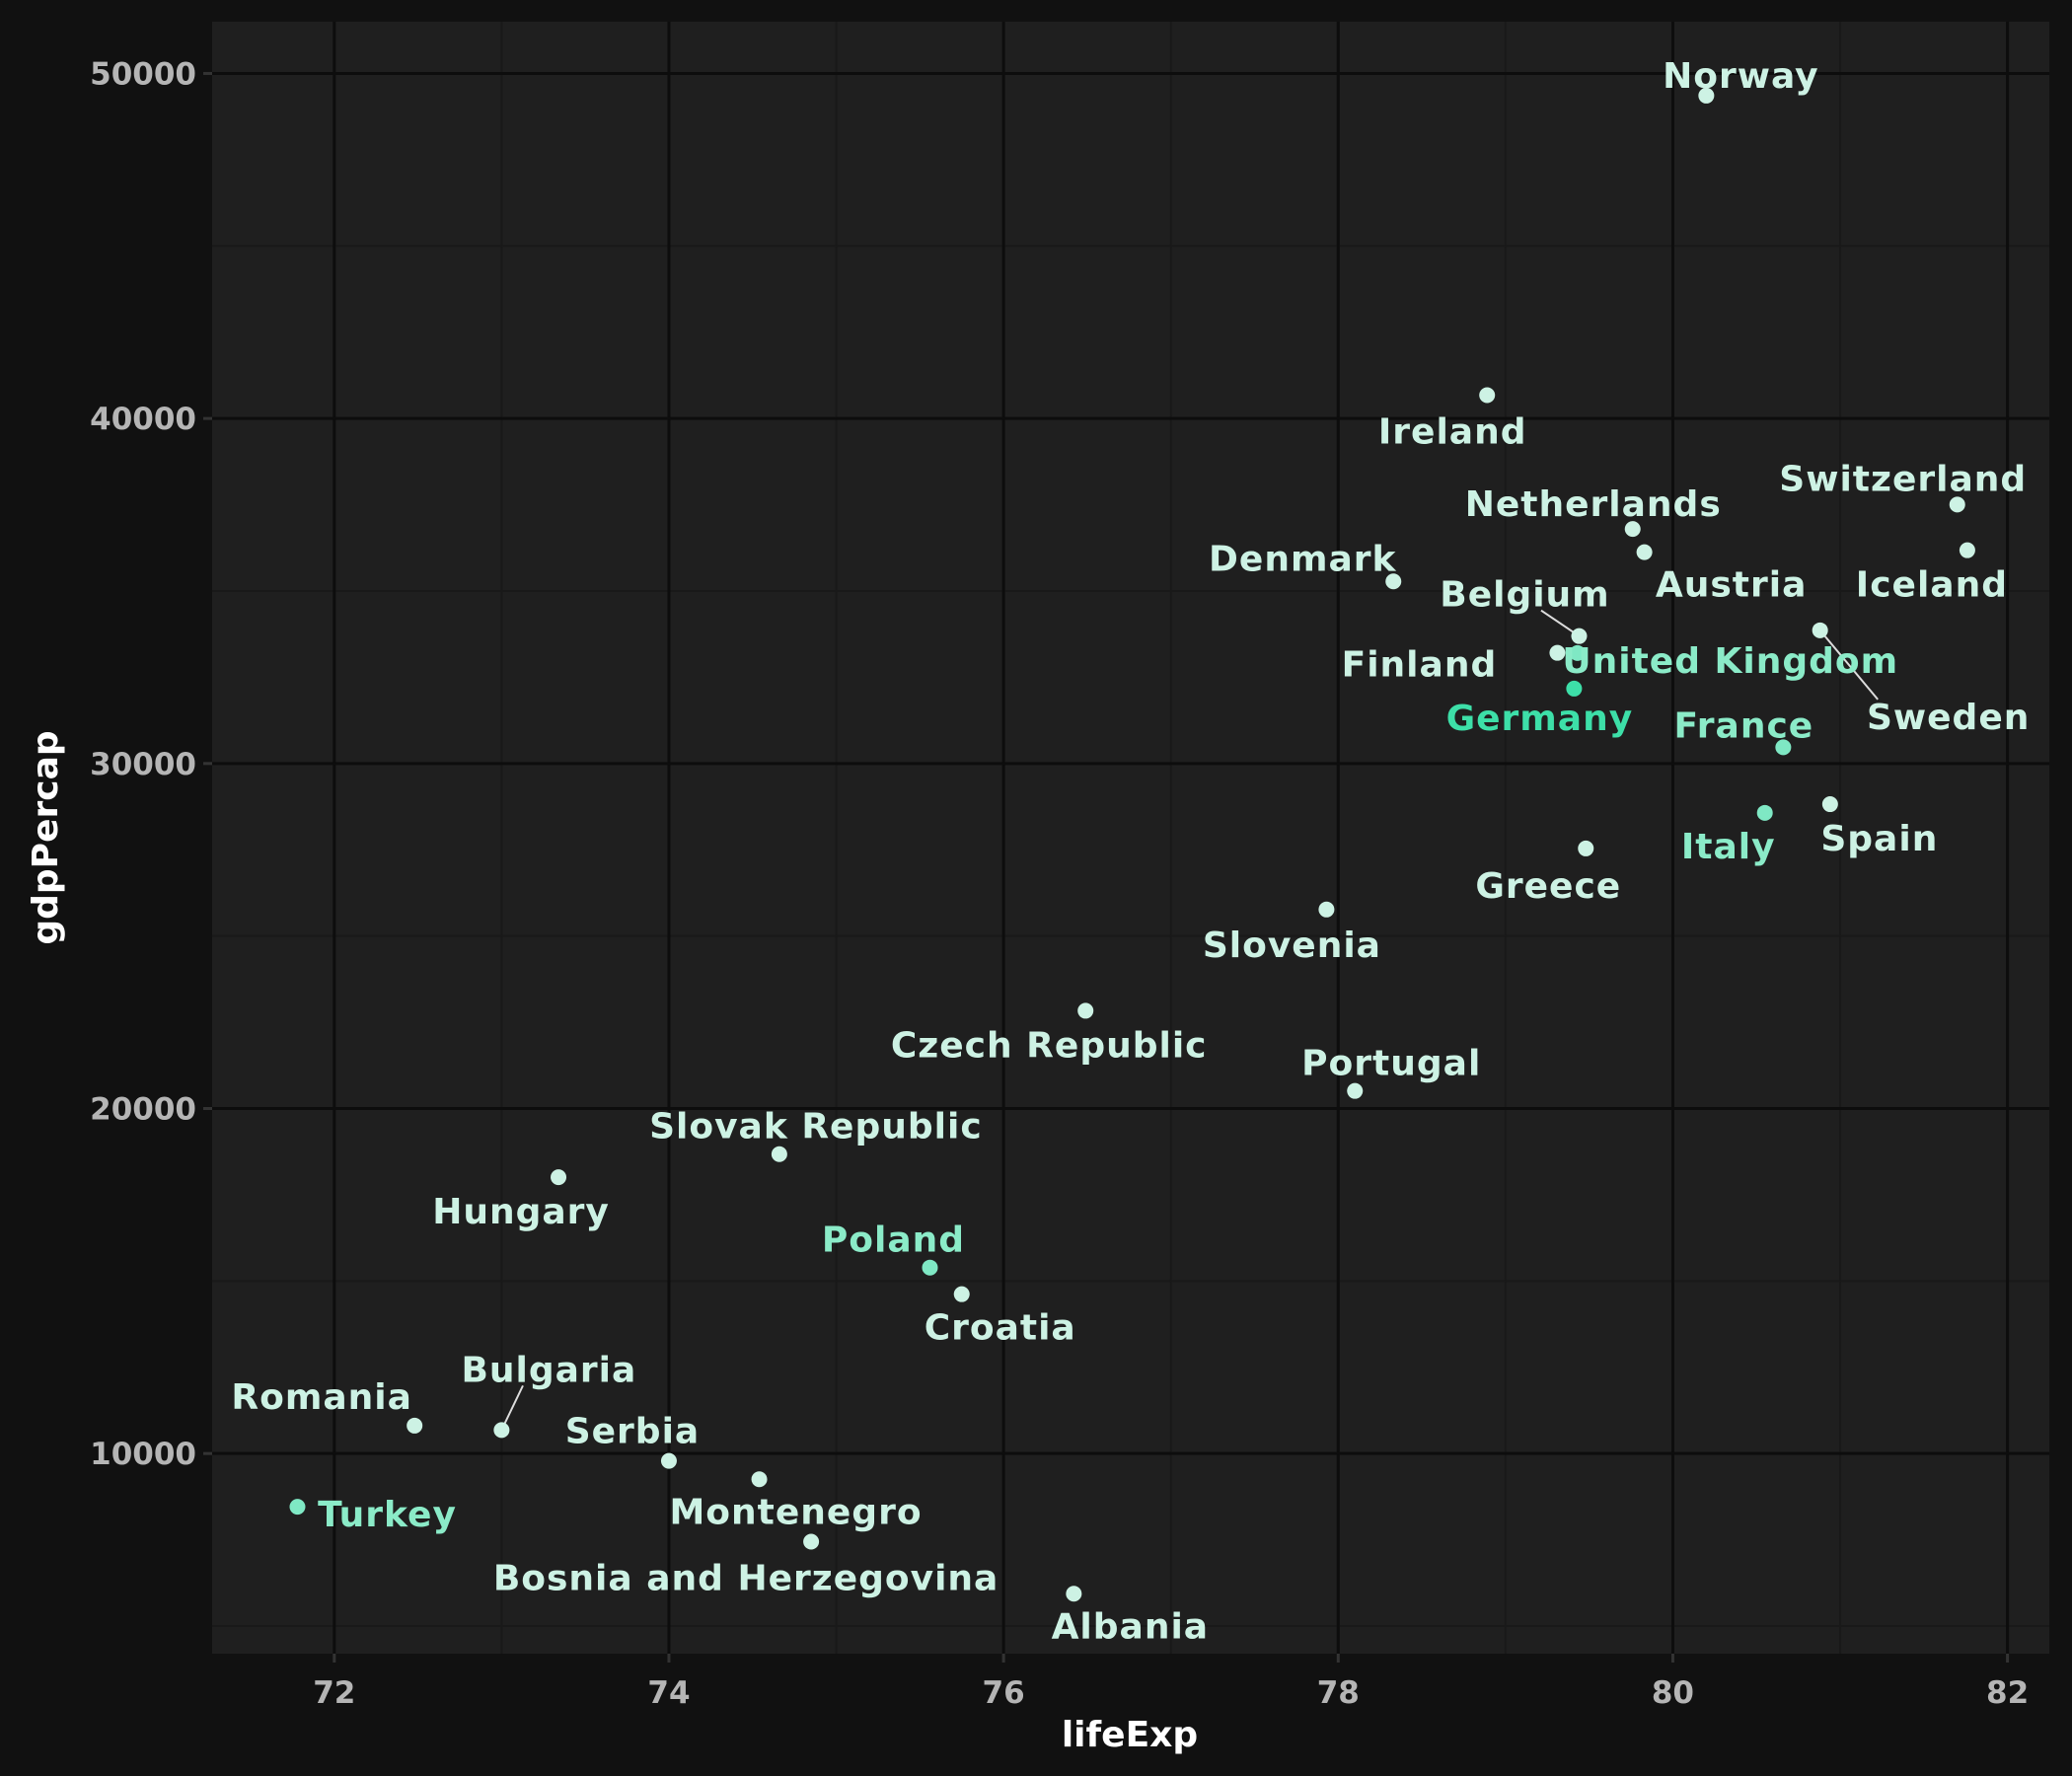 The width and height of the screenshot is (2072, 1776). What do you see at coordinates (930, 1268) in the screenshot?
I see `point-poland` at bounding box center [930, 1268].